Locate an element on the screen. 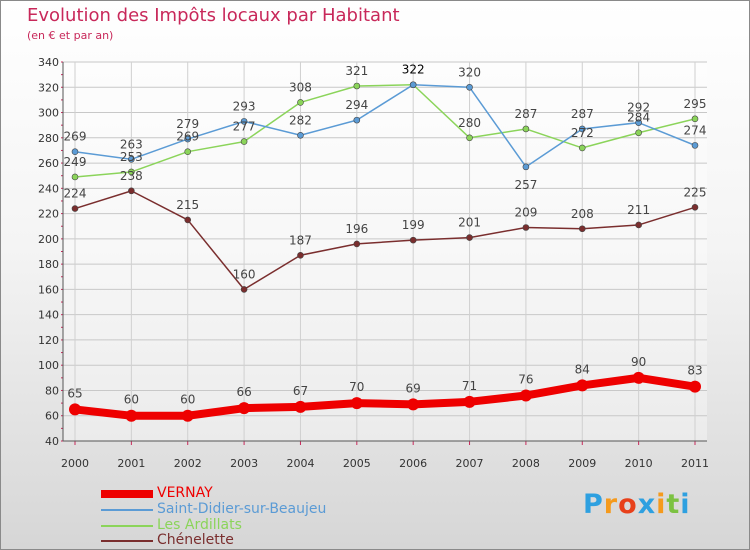 The height and width of the screenshot is (550, 750). y-tick-label: 280 is located at coordinates (48, 138).